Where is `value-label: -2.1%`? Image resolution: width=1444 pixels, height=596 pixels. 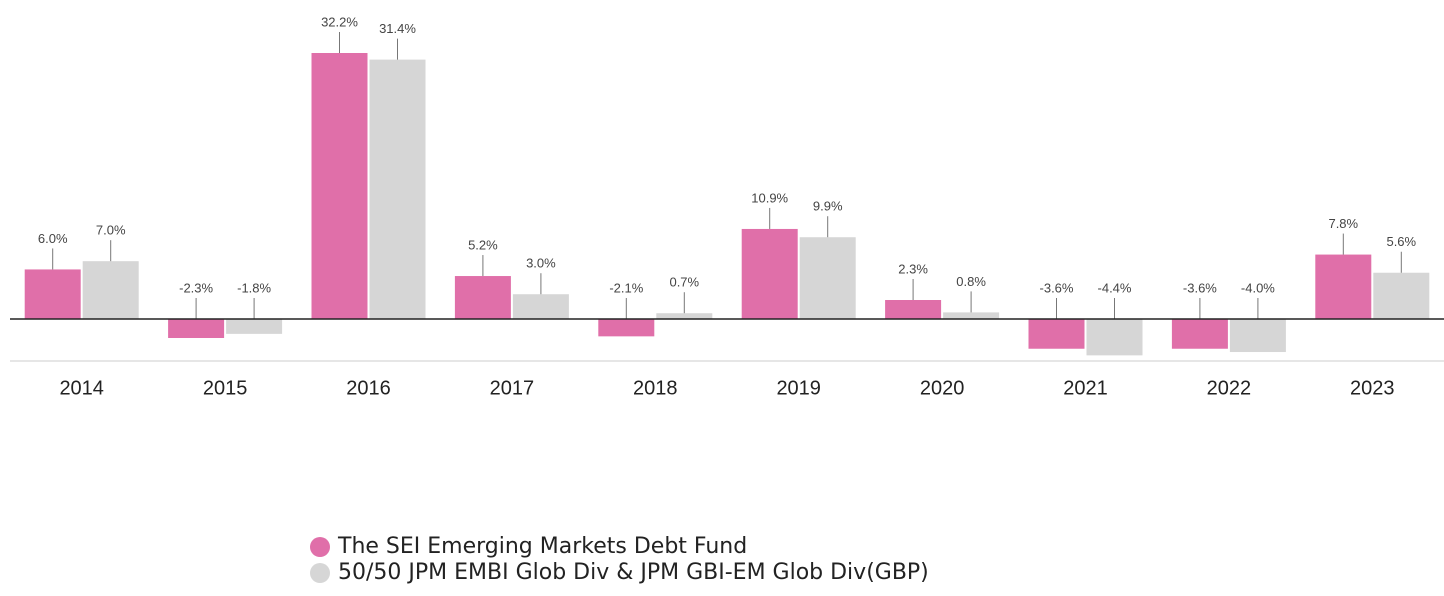 value-label: -2.1% is located at coordinates (626, 287).